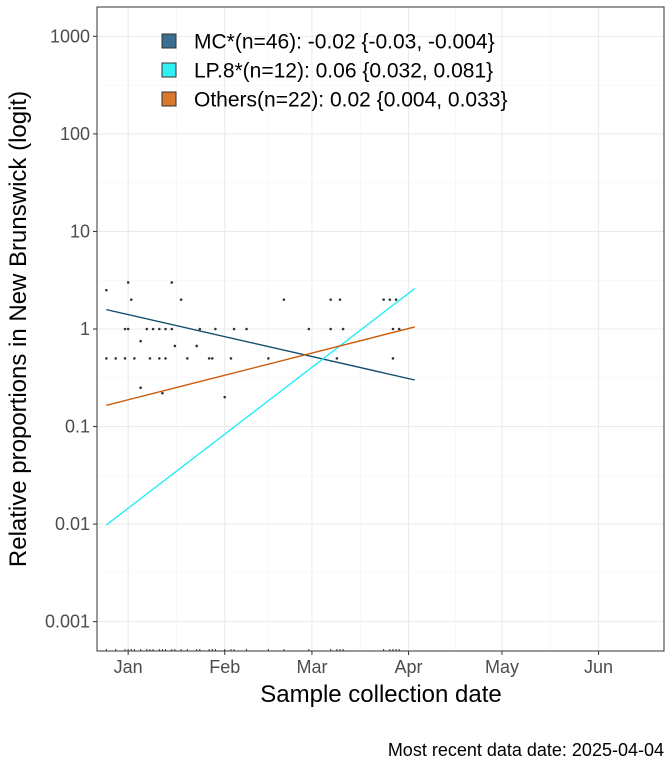  What do you see at coordinates (343, 71) in the screenshot?
I see `legend-label: LP.8*(n=12): 0.06 {0.032, 0.081}` at bounding box center [343, 71].